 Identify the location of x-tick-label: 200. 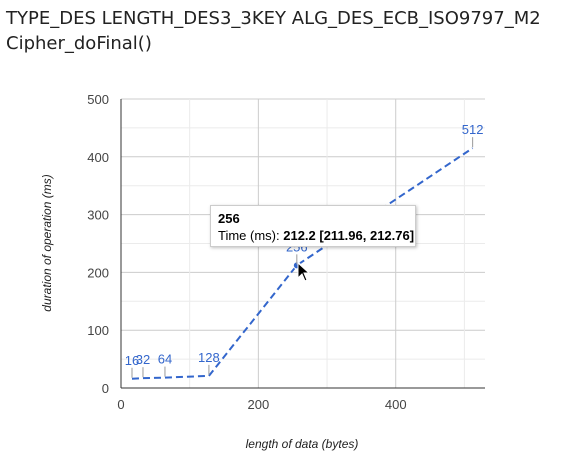
(259, 404).